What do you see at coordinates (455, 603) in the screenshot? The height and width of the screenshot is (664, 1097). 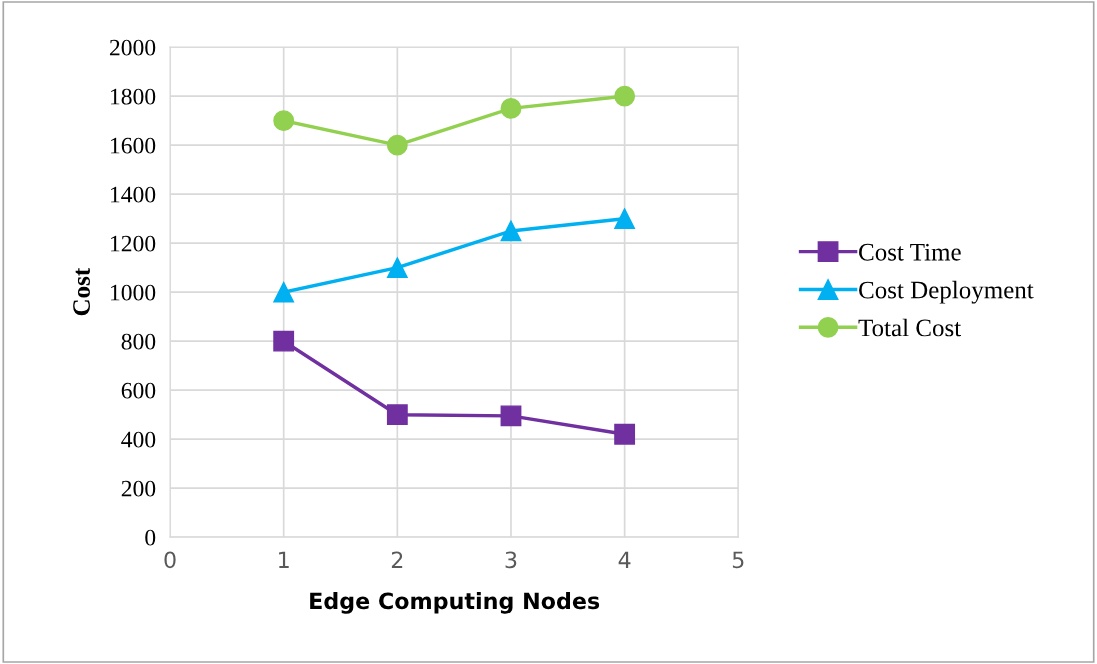 I see `x-axis-title: Edge Computing Nodes` at bounding box center [455, 603].